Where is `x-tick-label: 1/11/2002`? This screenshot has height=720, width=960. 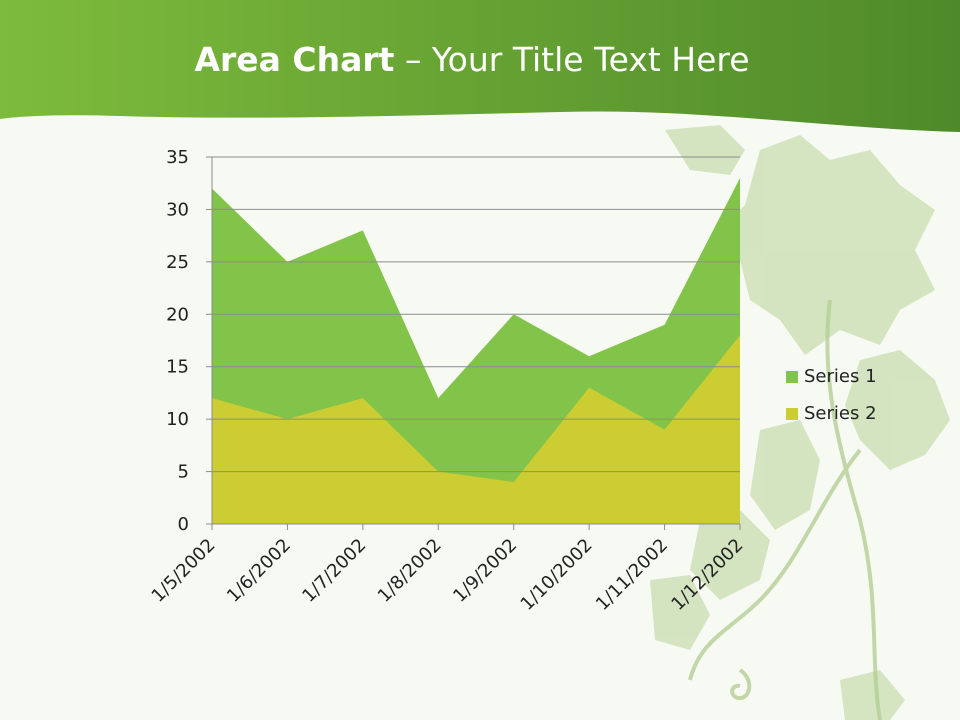 x-tick-label: 1/11/2002 is located at coordinates (632, 575).